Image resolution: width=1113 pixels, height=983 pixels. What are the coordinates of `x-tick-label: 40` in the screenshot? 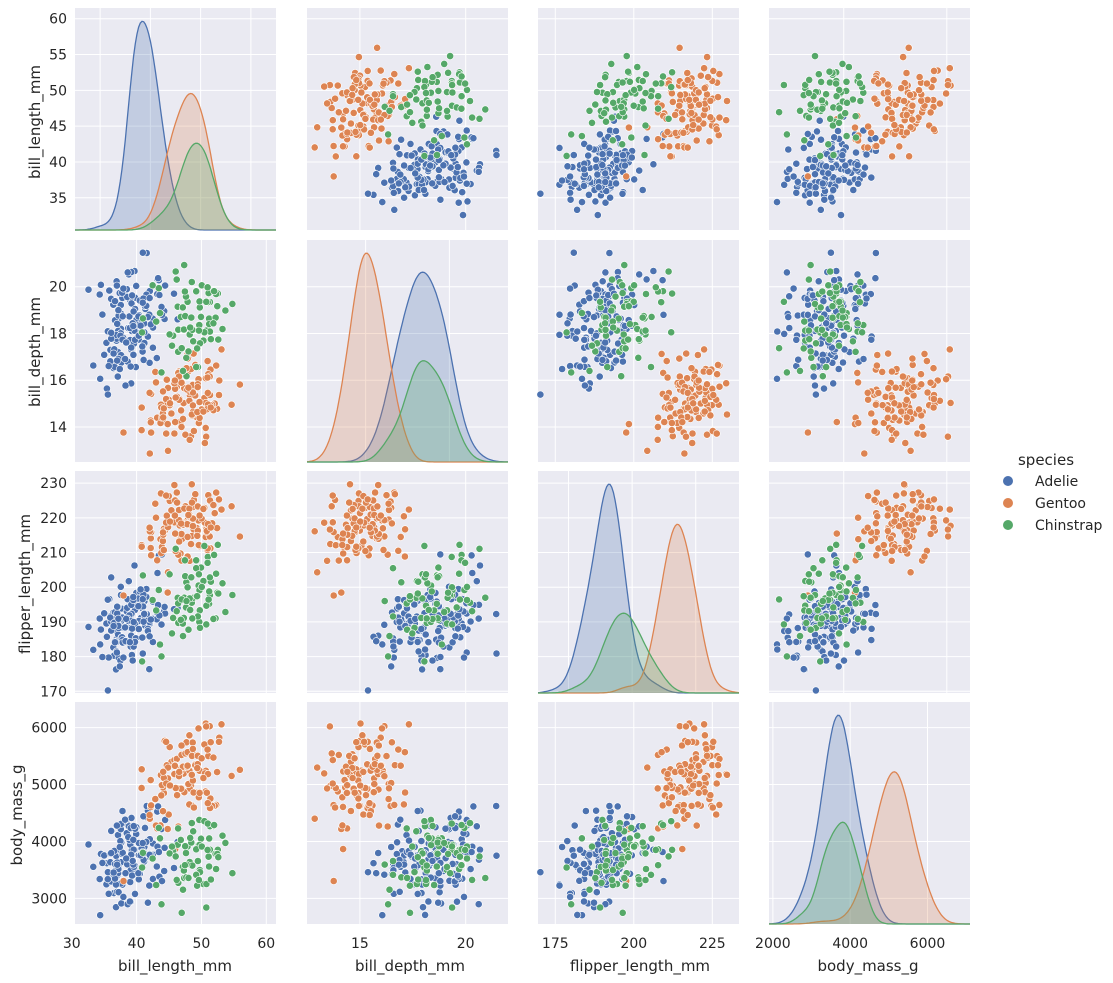 It's located at (137, 944).